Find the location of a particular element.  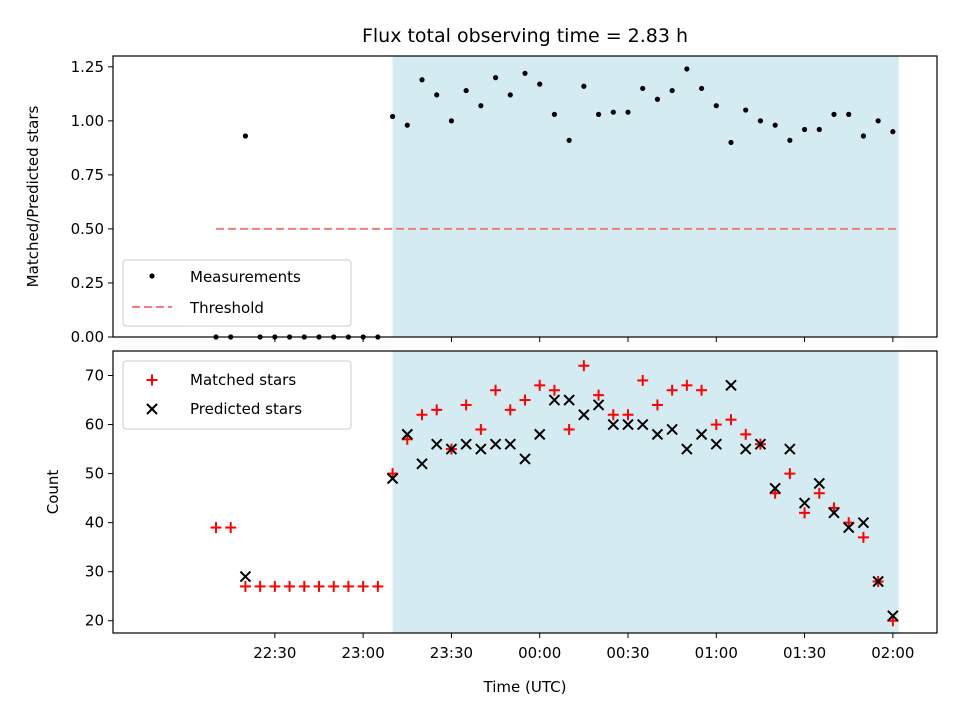

top-y-tick-label: 0.50 is located at coordinates (87, 229).